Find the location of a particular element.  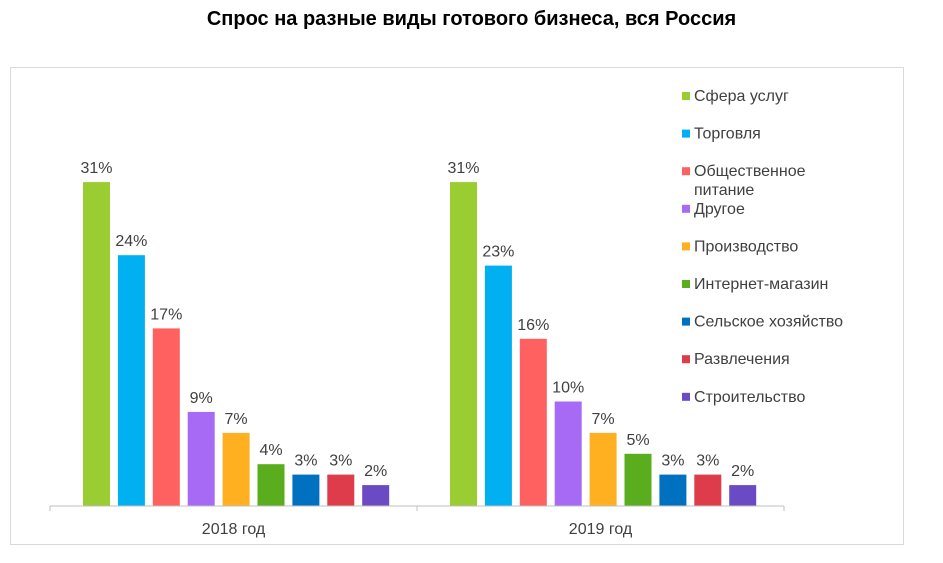

legend-label: Торговля is located at coordinates (727, 134).